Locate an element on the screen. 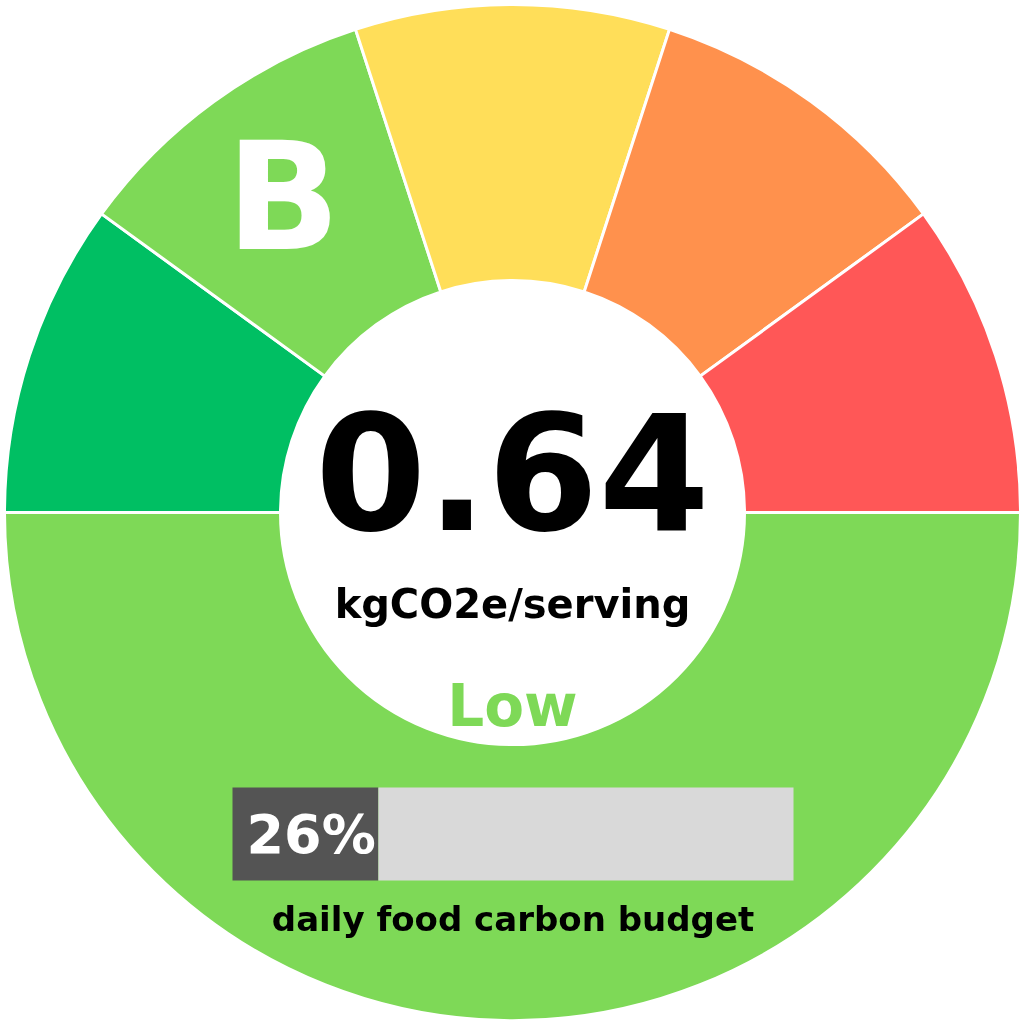  text: kgCO2e/serving is located at coordinates (512, 603).